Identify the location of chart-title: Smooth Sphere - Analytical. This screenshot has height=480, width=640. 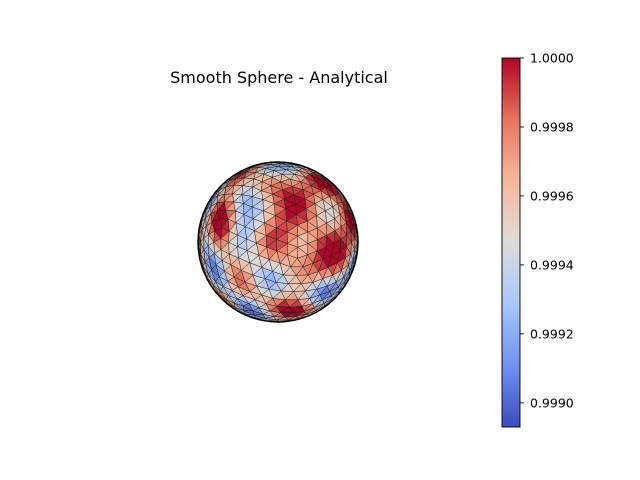
(279, 77).